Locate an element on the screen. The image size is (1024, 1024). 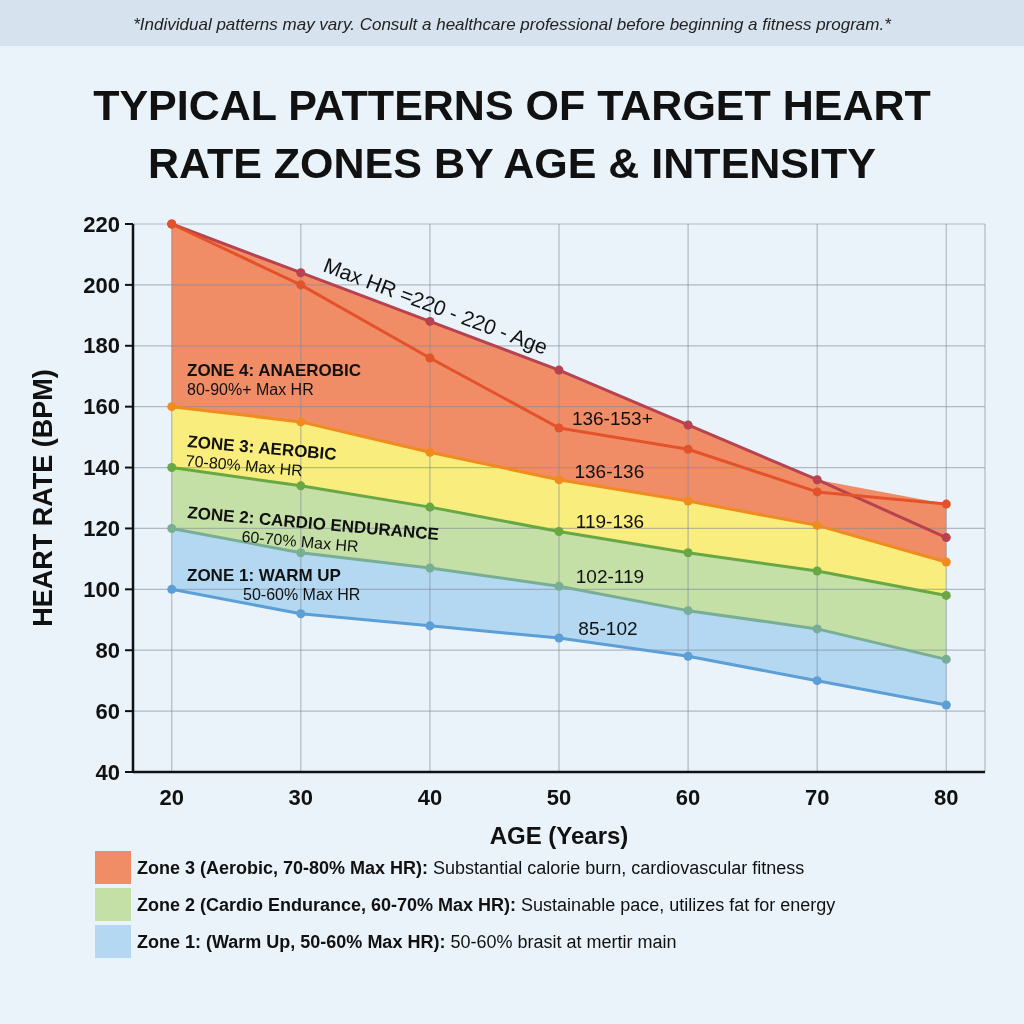
legend-label: Zone 1: (Warm Up, 50-60% Max HR): 50-60% brasit at mertir main is located at coordinates (407, 942).